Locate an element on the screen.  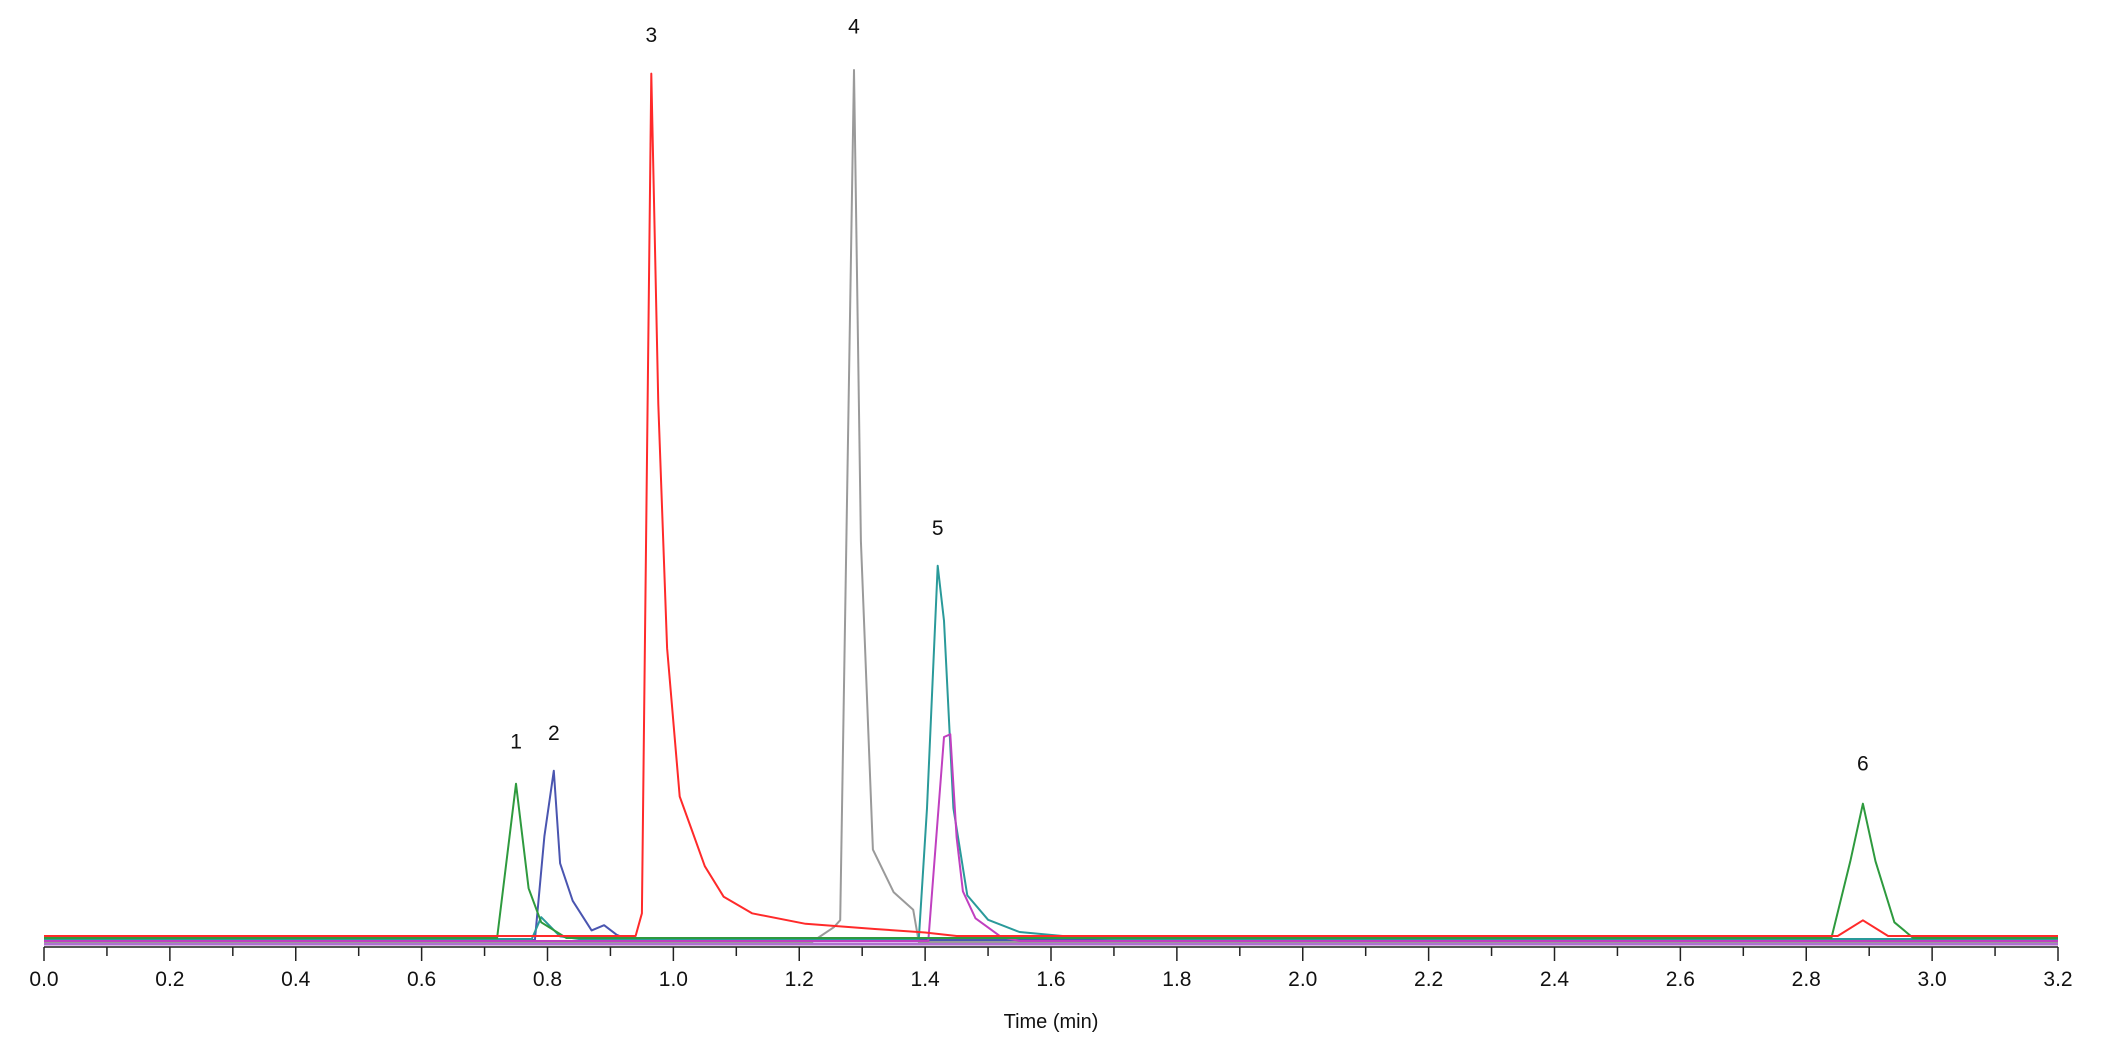
x-tick-label: 3.2 is located at coordinates (2057, 979).